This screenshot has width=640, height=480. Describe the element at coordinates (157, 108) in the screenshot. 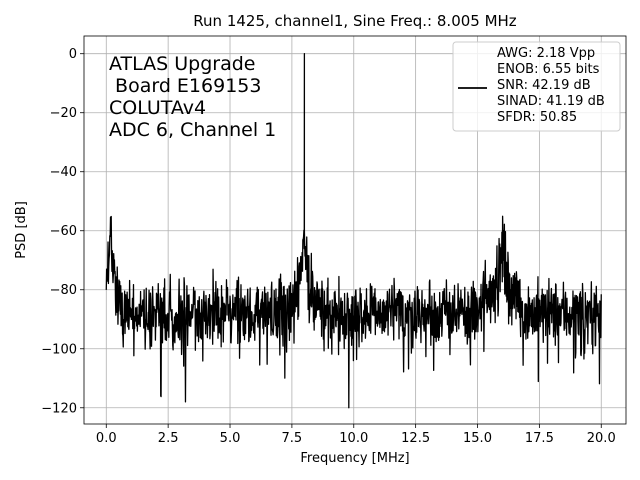

I see `annotation-line: COLUTAv4` at that location.